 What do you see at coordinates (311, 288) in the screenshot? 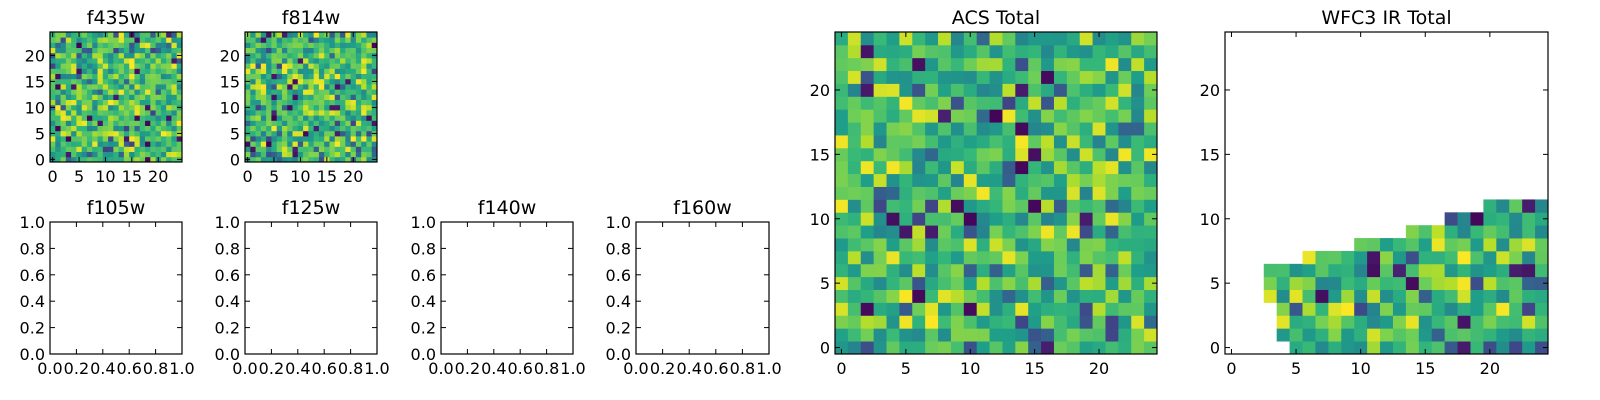
I see `axes-frame` at bounding box center [311, 288].